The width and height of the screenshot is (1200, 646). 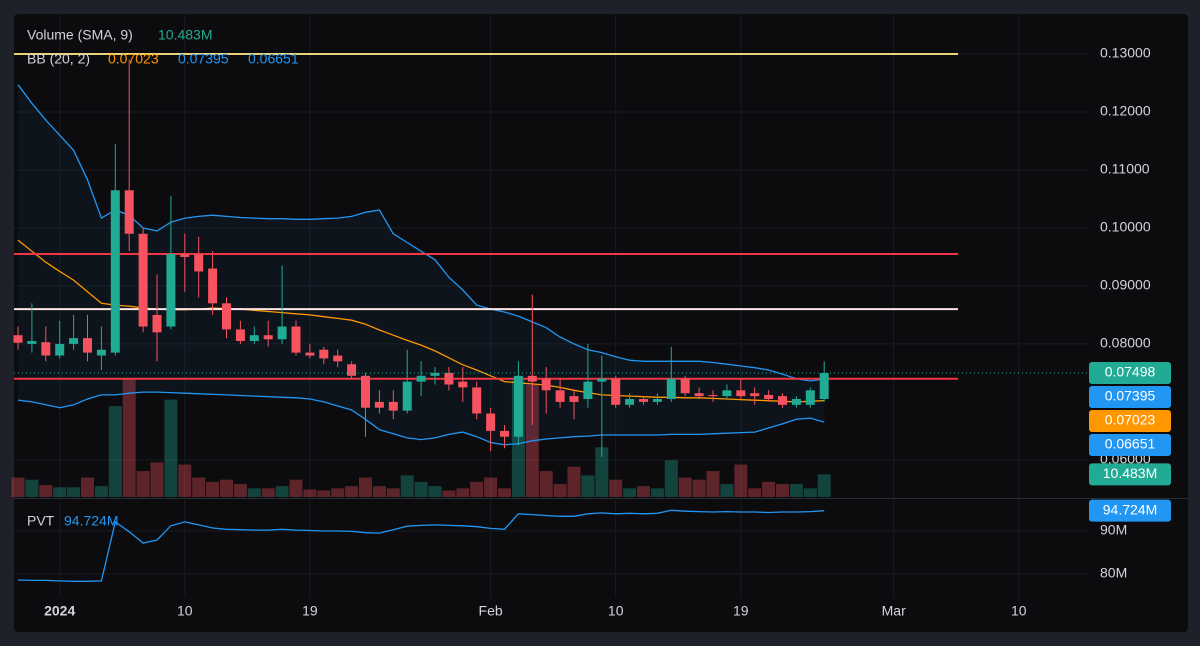 I want to click on bb-lower-badge-bg, so click(x=1130, y=445).